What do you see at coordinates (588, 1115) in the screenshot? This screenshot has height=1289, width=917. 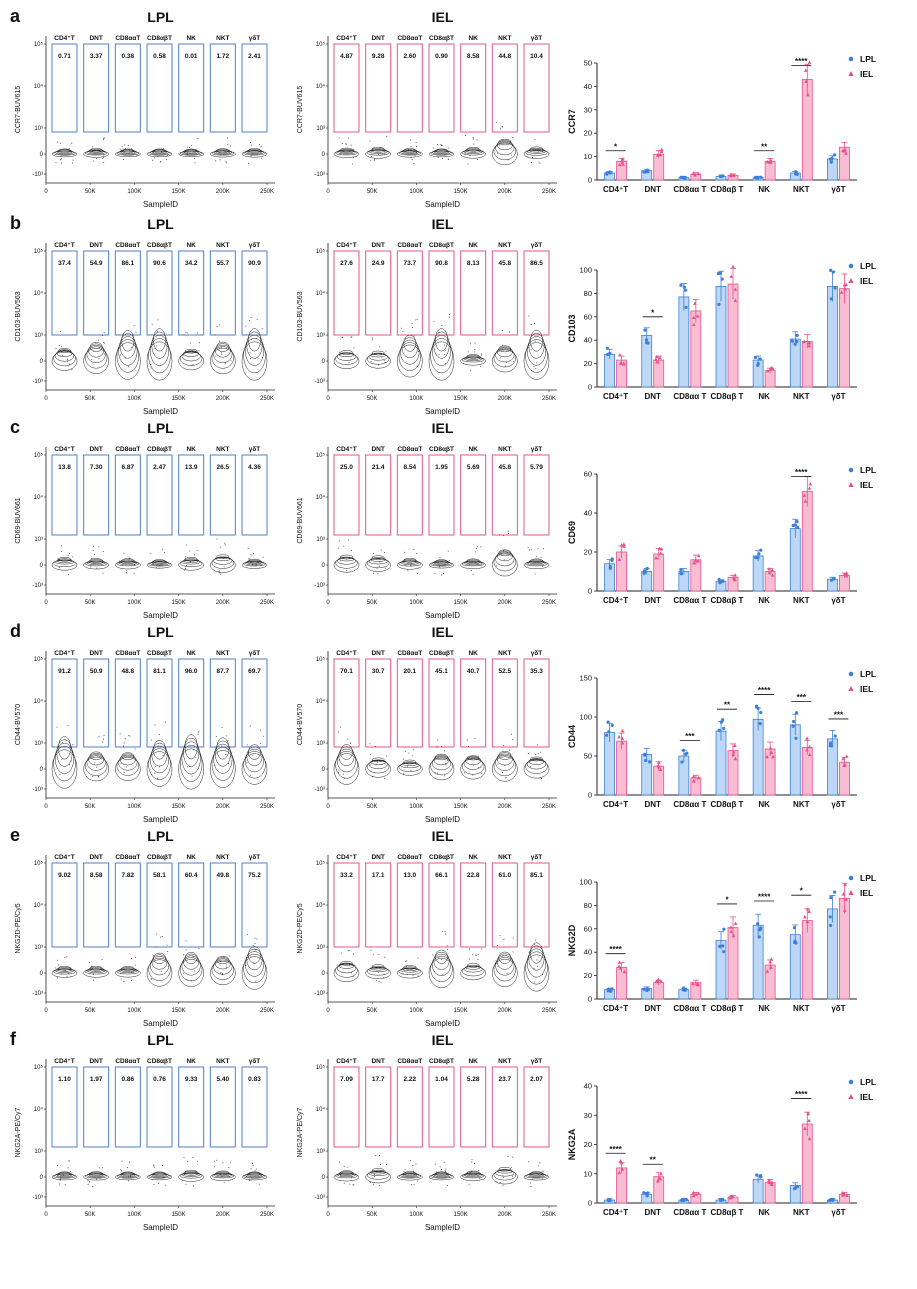 I see `bar-y-tick: 30` at bounding box center [588, 1115].